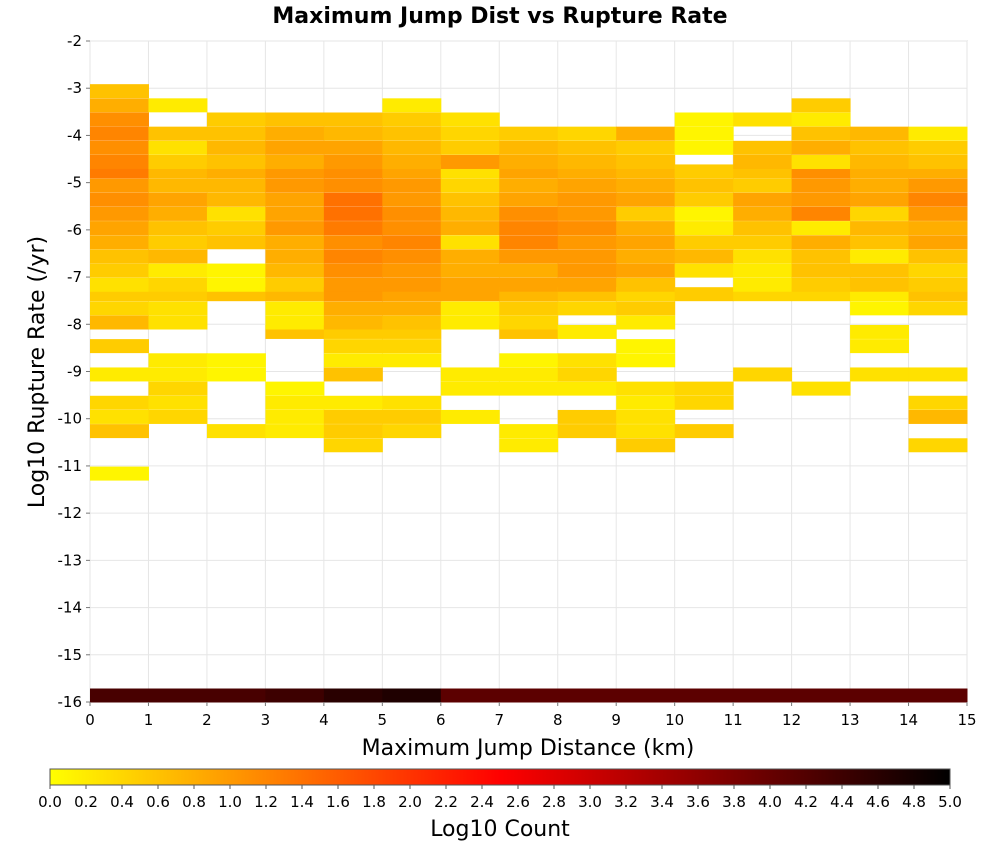  What do you see at coordinates (74, 183) in the screenshot?
I see `y-tick-label: -5` at bounding box center [74, 183].